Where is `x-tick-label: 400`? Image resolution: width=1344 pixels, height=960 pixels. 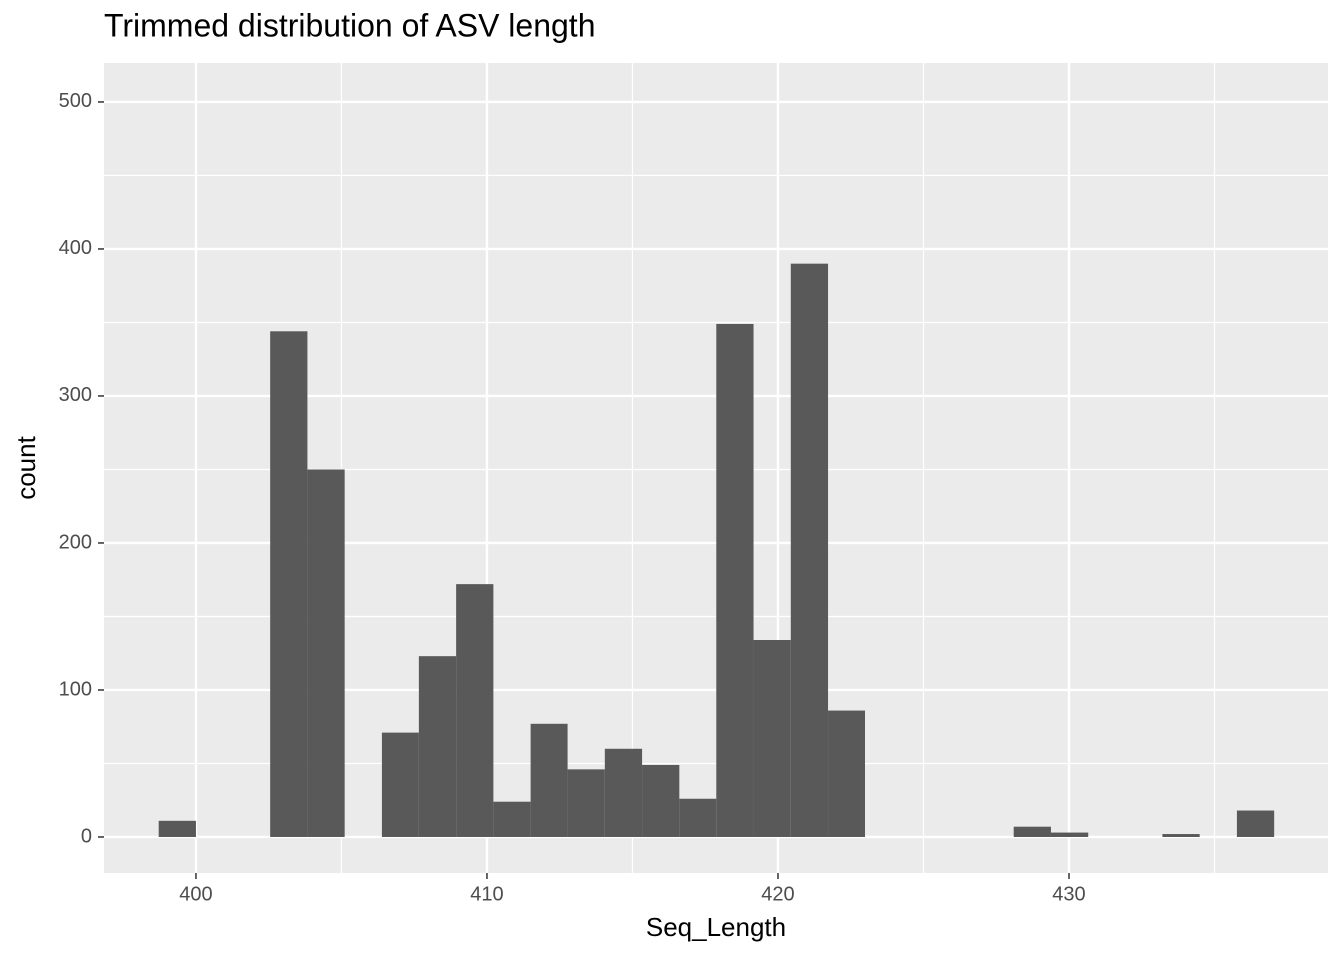 x-tick-label: 400 is located at coordinates (195, 894).